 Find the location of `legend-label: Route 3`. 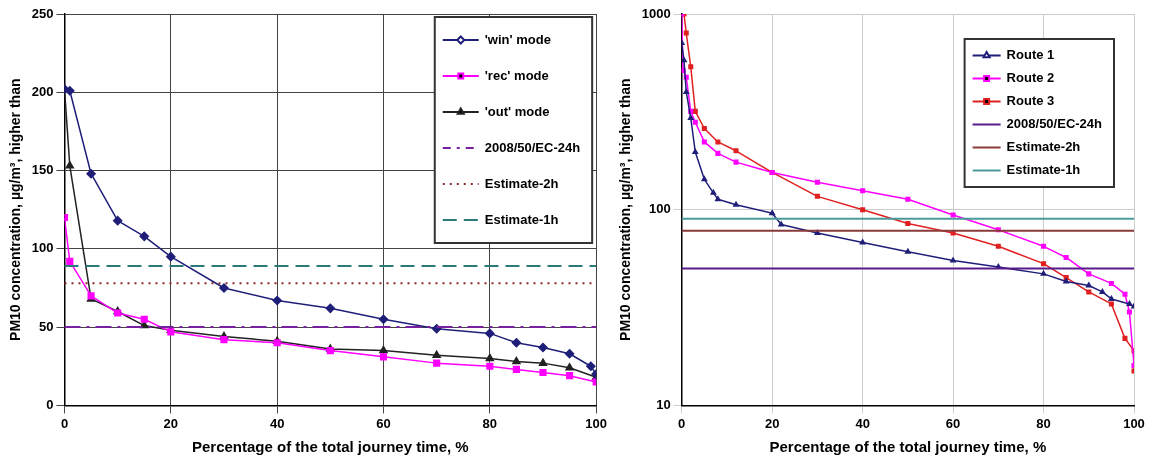

legend-label: Route 3 is located at coordinates (1030, 101).